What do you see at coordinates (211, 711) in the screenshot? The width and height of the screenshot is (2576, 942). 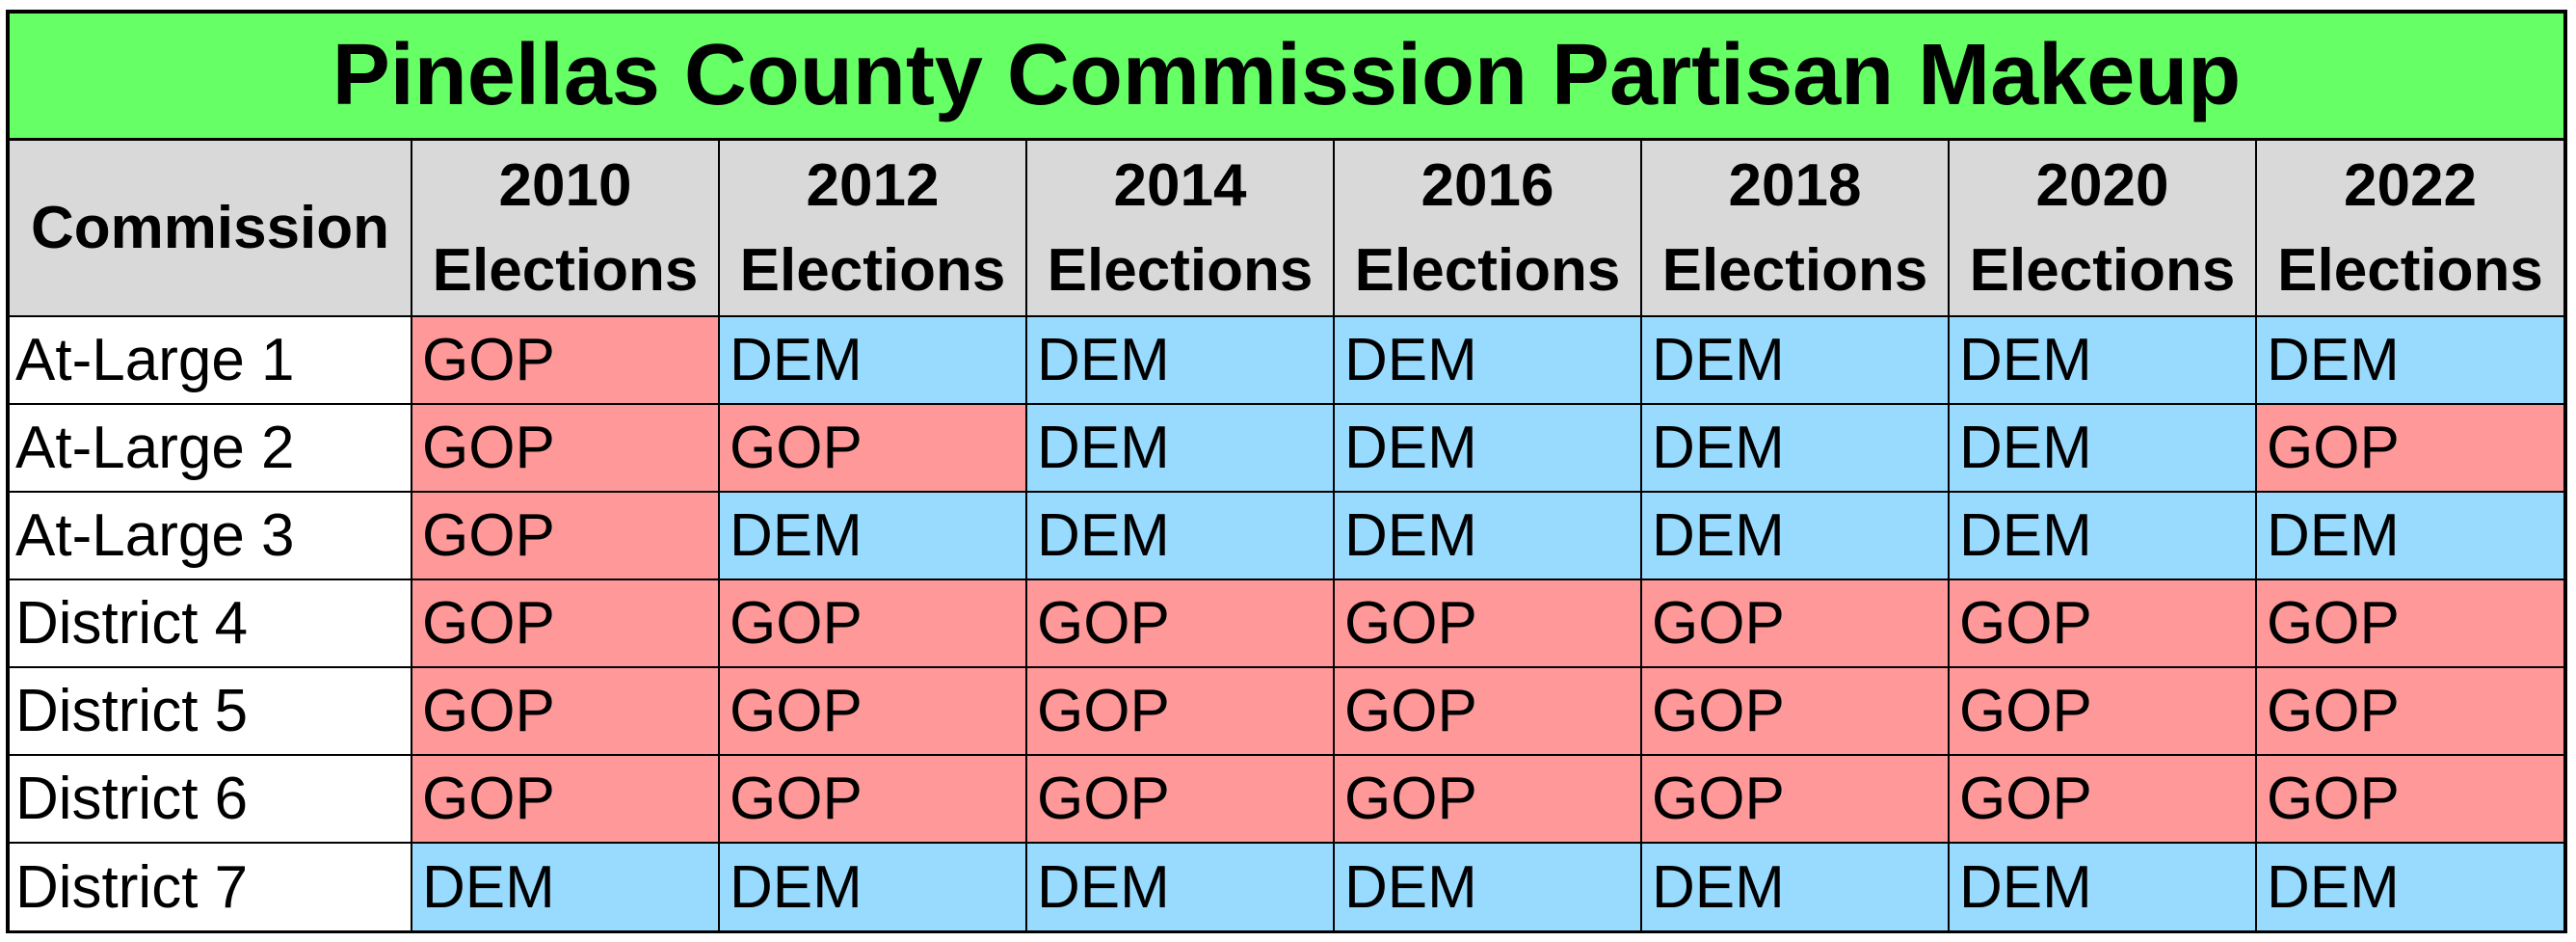 I see `seat-label: District 5` at bounding box center [211, 711].